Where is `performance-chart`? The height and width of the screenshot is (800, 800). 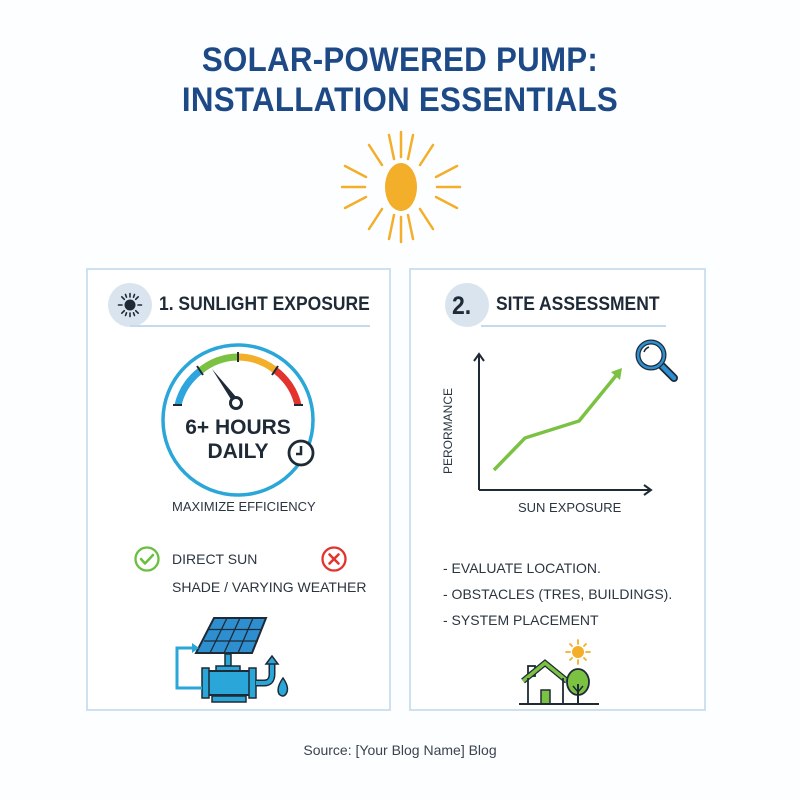
performance-chart is located at coordinates (563, 424).